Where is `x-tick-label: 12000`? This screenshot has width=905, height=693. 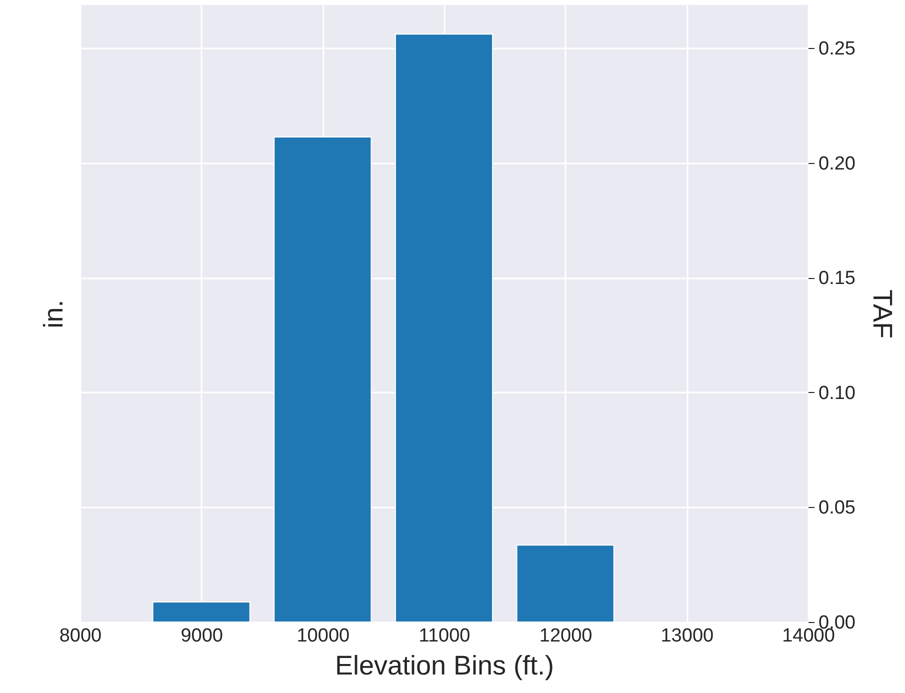 x-tick-label: 12000 is located at coordinates (565, 636).